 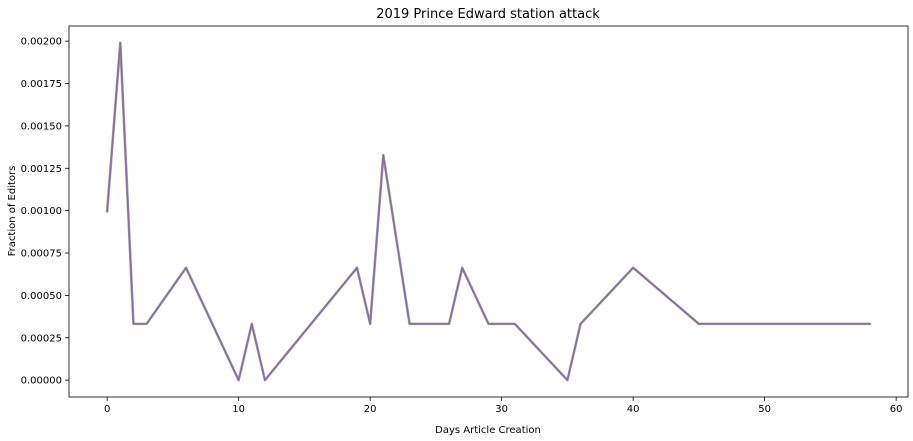 I want to click on x-tick-label: 0, so click(x=107, y=409).